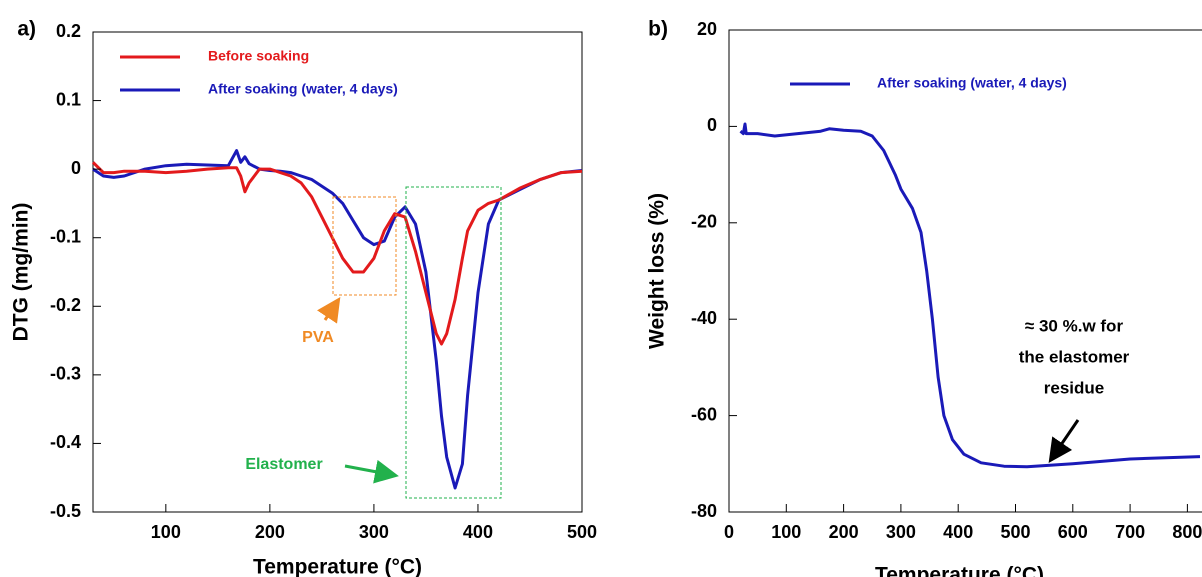  What do you see at coordinates (1064, 441) in the screenshot?
I see `residue-arrow` at bounding box center [1064, 441].